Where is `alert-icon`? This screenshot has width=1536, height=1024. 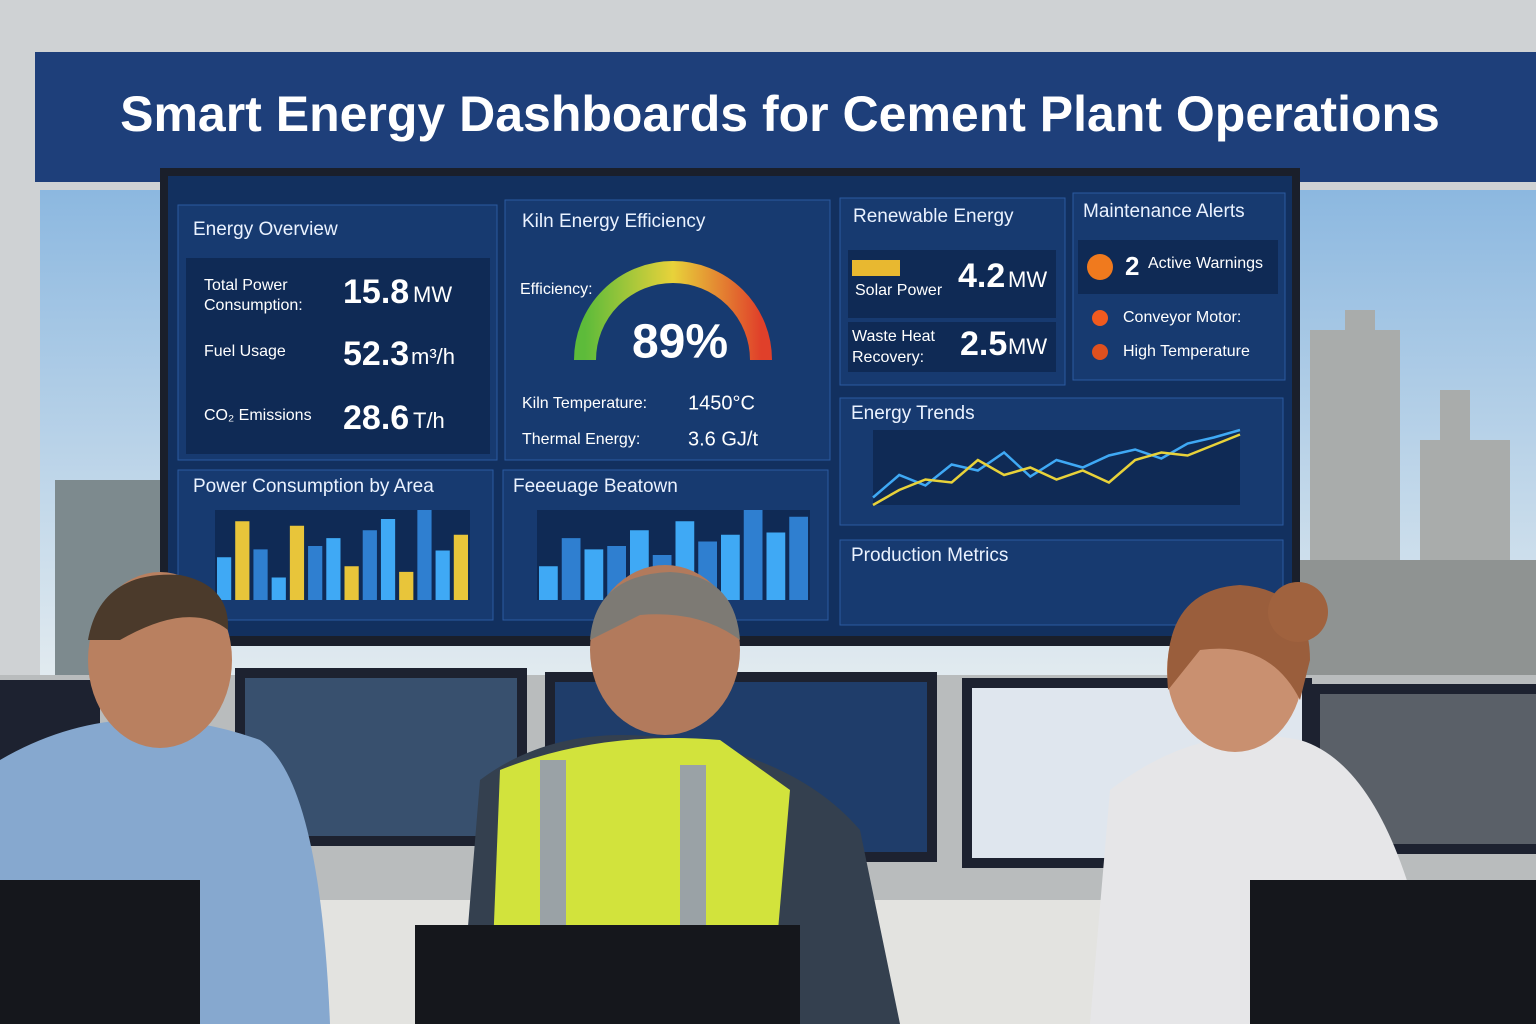
alert-icon is located at coordinates (1100, 267).